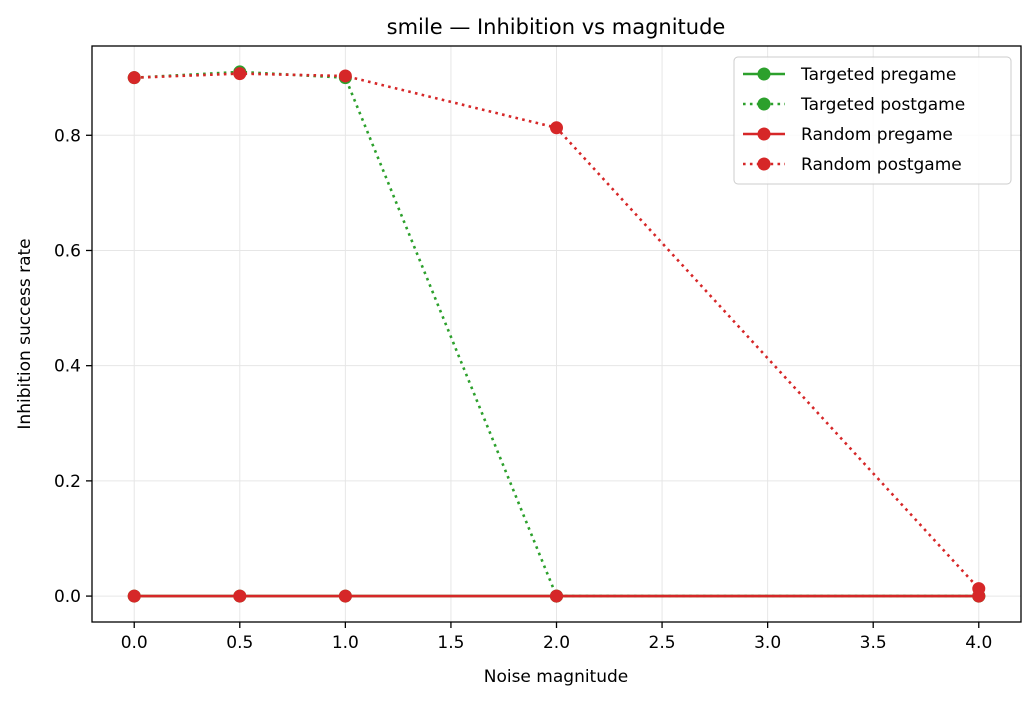 The image size is (1036, 701). What do you see at coordinates (239, 643) in the screenshot?
I see `x-tick-label: 0.5` at bounding box center [239, 643].